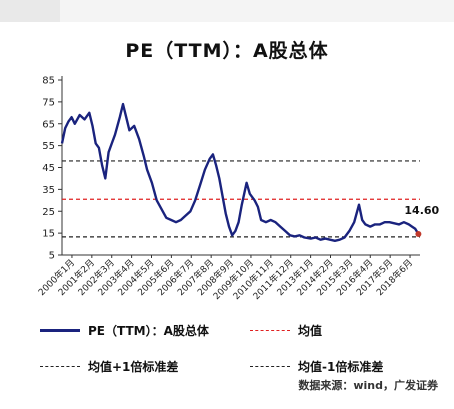 The image size is (454, 409). What do you see at coordinates (60, 366) in the screenshot?
I see `legend-swatch-mean-plus-std` at bounding box center [60, 366].